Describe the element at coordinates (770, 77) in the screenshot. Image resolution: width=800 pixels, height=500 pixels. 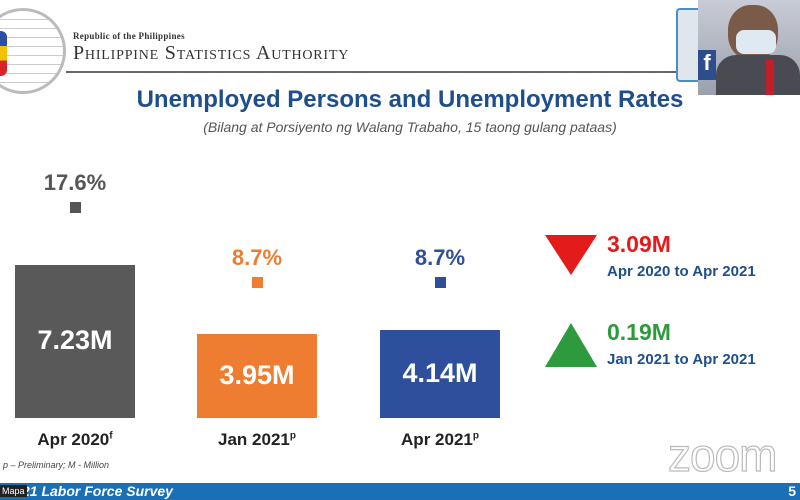
I see `speaker-tie` at that location.